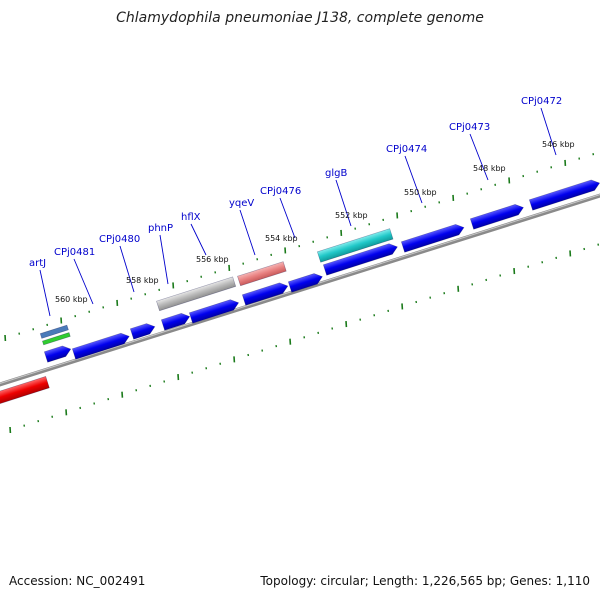 Image resolution: width=600 pixels, height=600 pixels. Describe the element at coordinates (25, 390) in the screenshot. I see `red-feature-box` at that location.